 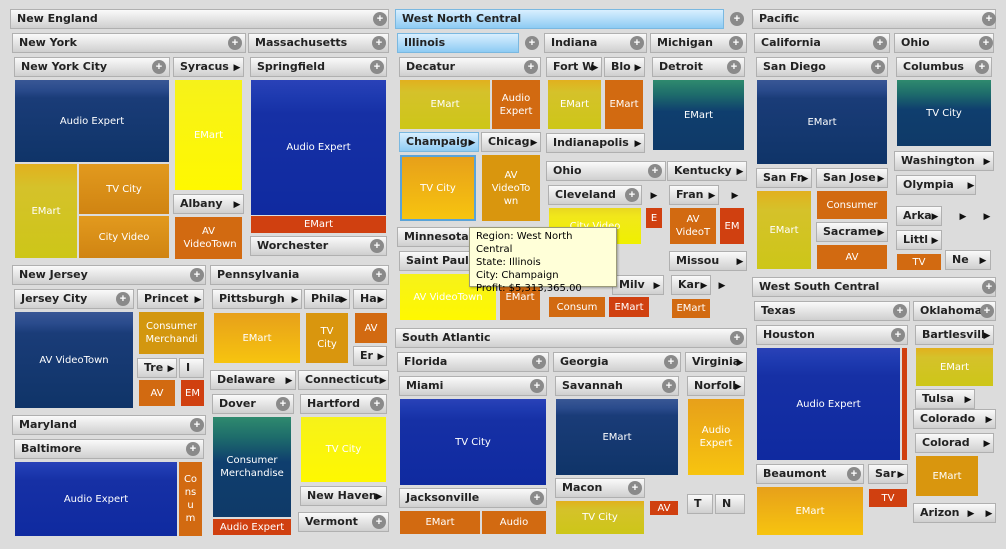 I want to click on state-header-oklahoma: Oklahoma, so click(x=954, y=311).